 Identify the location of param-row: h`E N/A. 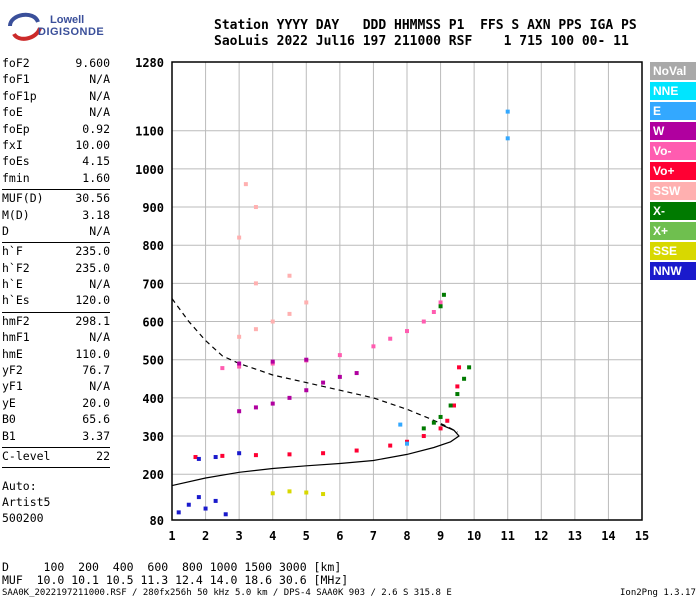
(56, 285).